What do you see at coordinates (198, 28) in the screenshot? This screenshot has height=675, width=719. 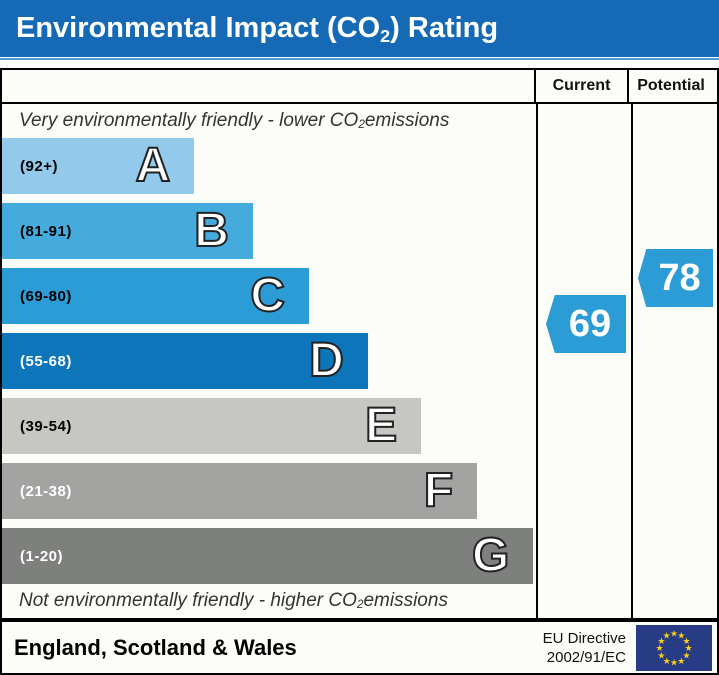 I see `page-title-prefix: Environmental Impact (CO` at bounding box center [198, 28].